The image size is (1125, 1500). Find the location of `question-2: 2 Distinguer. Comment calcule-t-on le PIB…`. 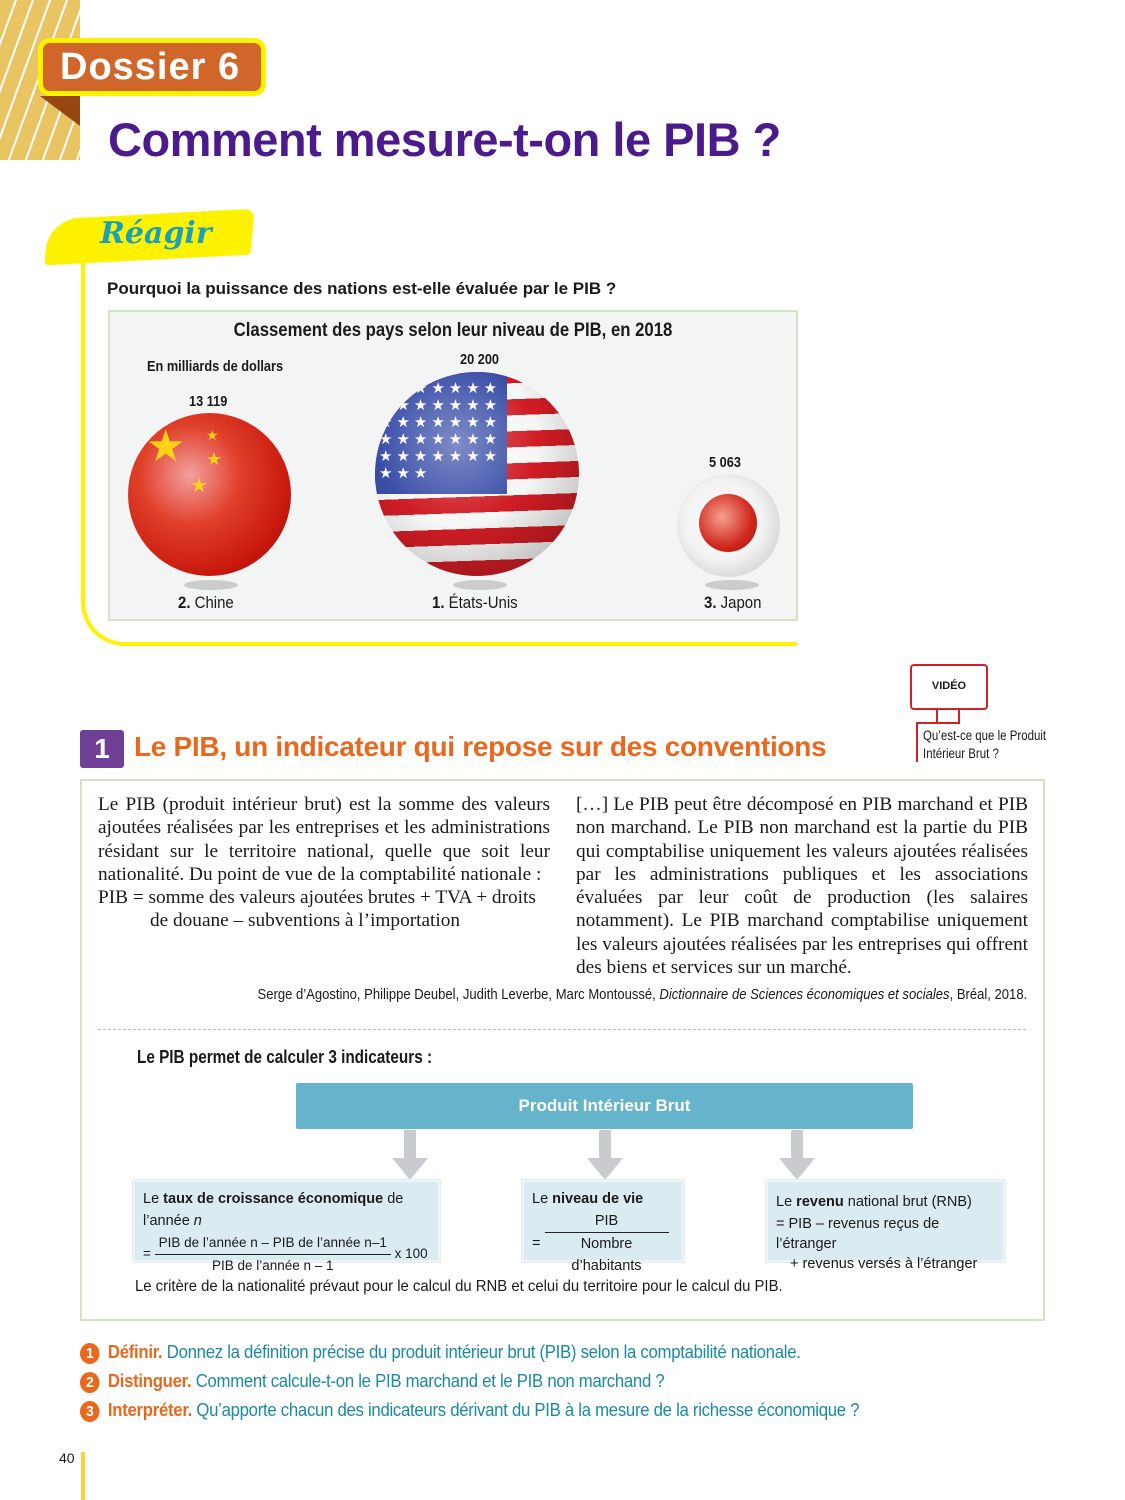

question-2: 2 Distinguer. Comment calcule-t-on le PIB… is located at coordinates (372, 1382).